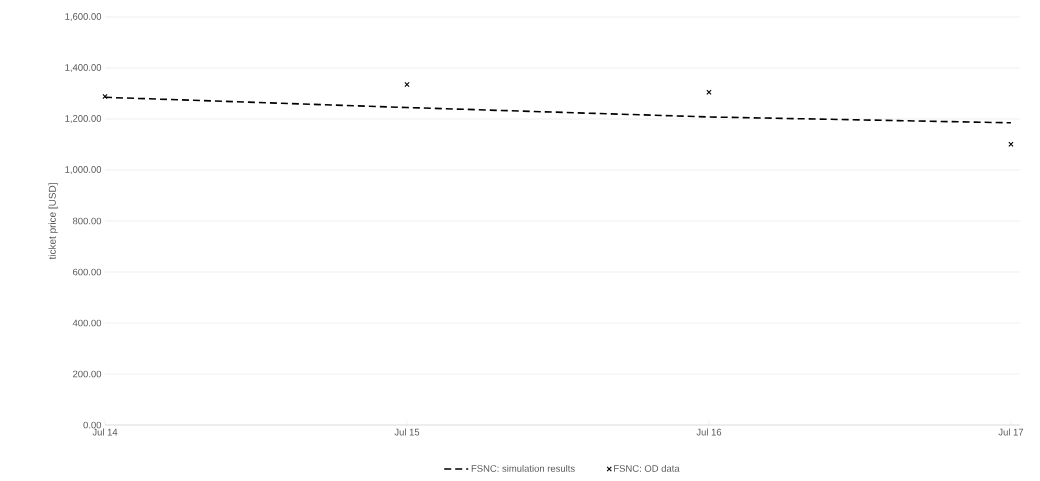 The height and width of the screenshot is (481, 1040). I want to click on legend-label: FSNC: simulation results, so click(523, 468).